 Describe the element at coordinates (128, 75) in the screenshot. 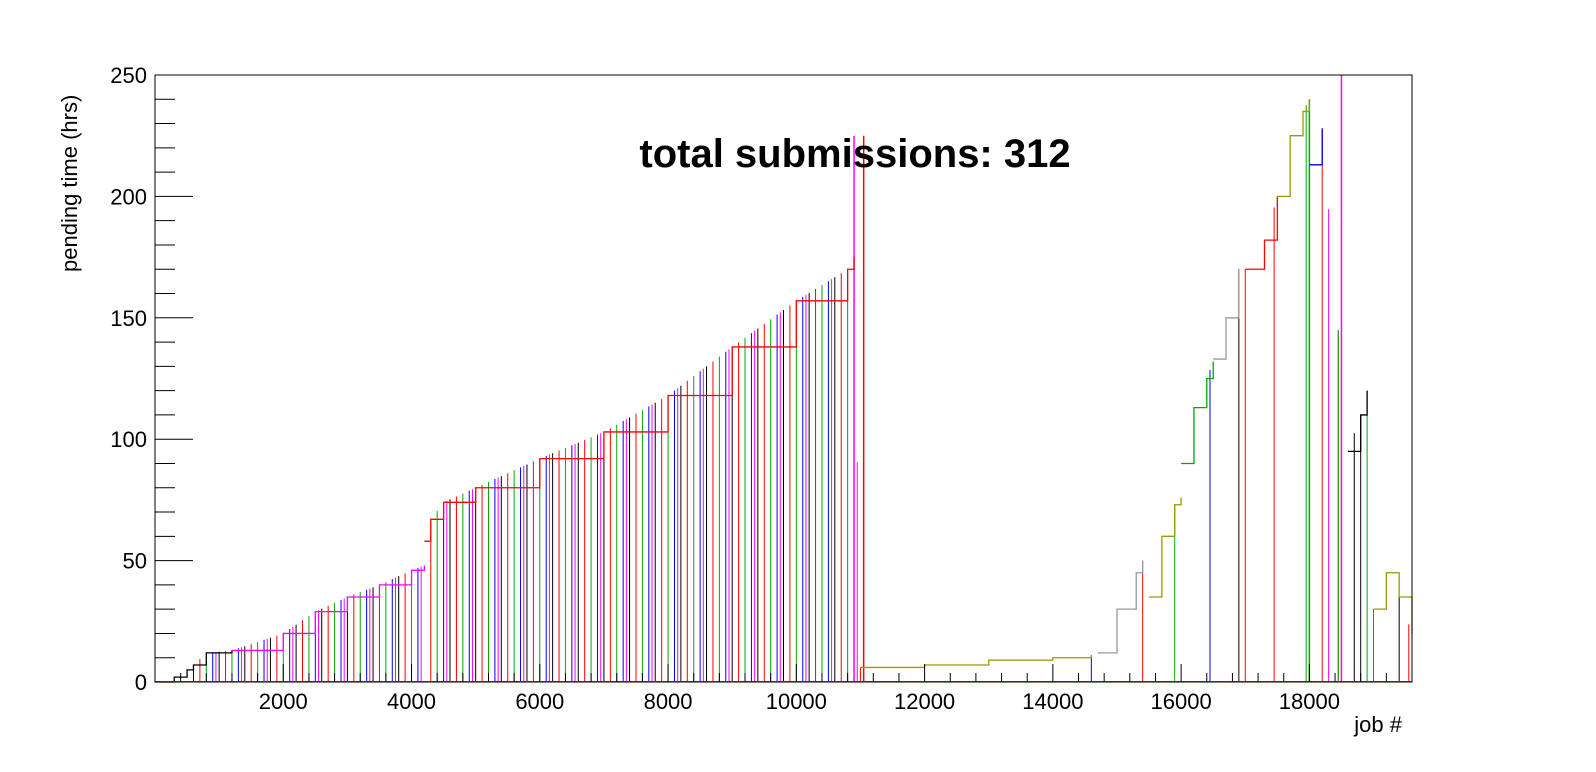

I see `y-tick-label-5: 250` at that location.